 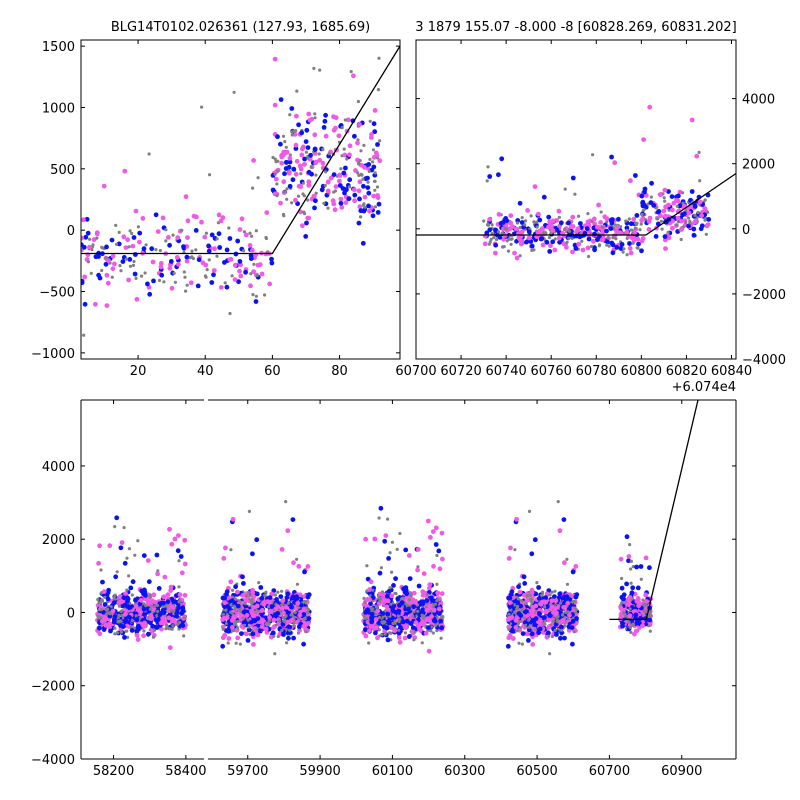 What do you see at coordinates (138, 371) in the screenshot?
I see `x-tick-label: 20` at bounding box center [138, 371].